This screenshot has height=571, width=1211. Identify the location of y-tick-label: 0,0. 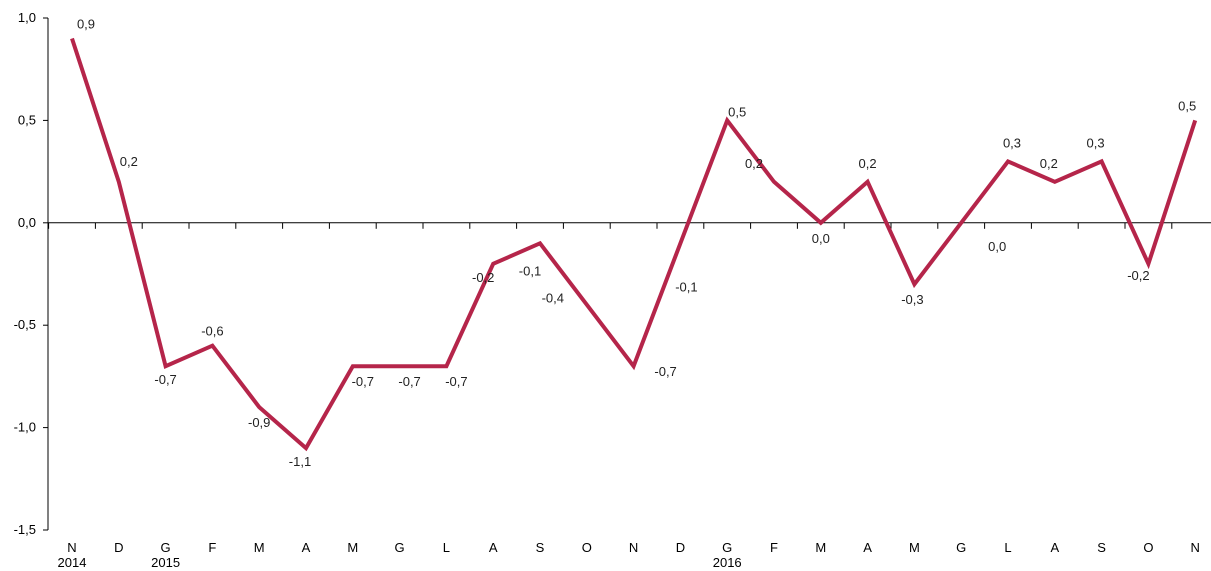
(27, 222).